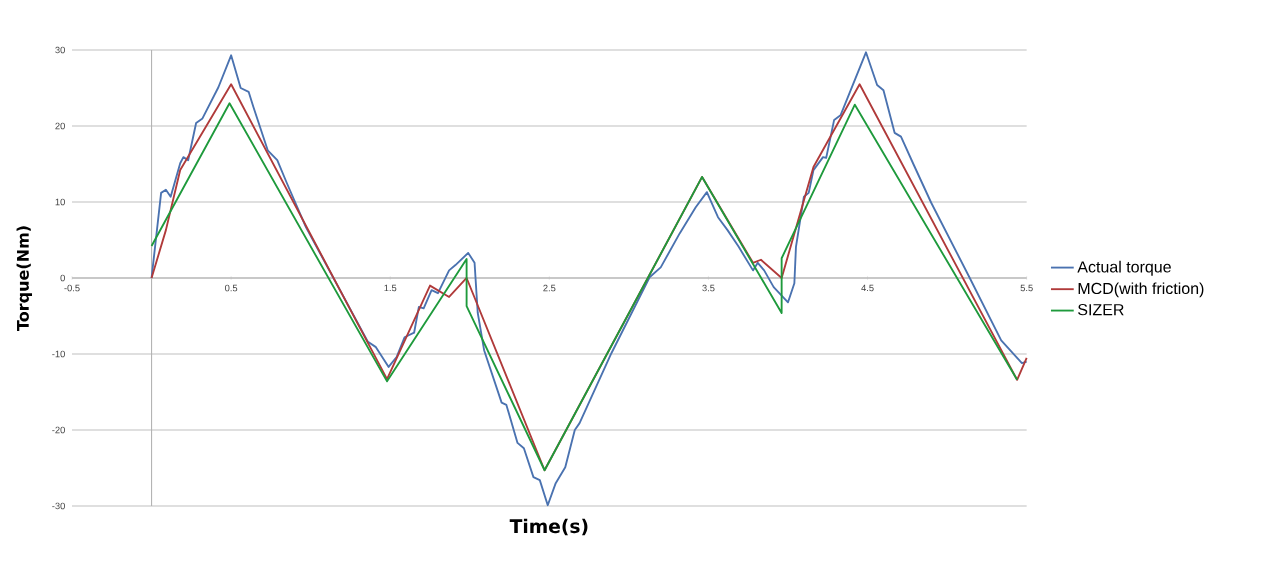 The height and width of the screenshot is (563, 1280). I want to click on y-tick-label: 20, so click(60, 126).